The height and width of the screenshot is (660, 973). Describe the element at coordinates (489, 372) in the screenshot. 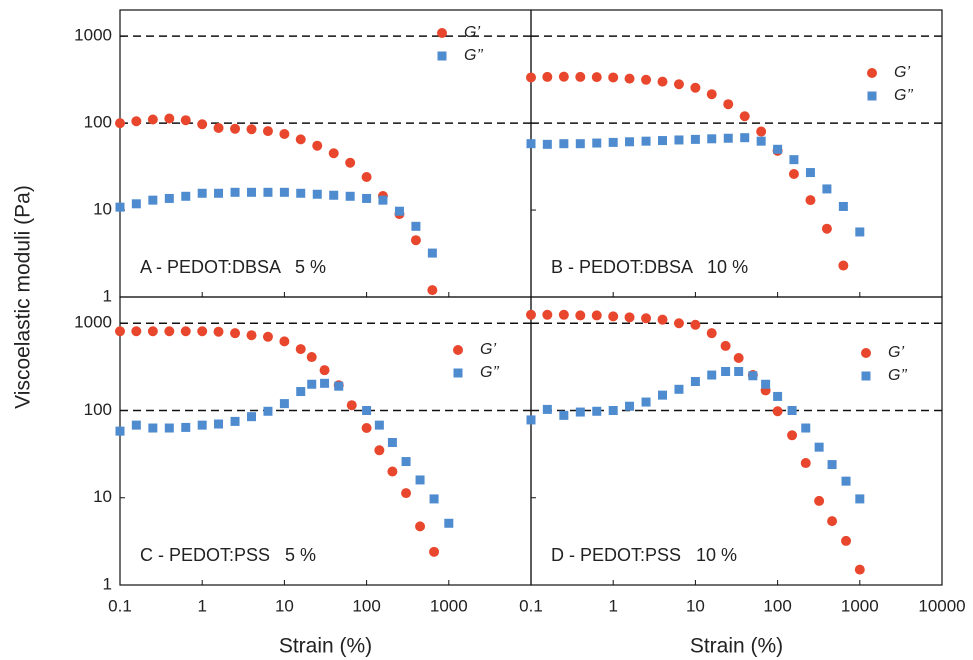

I see `legend-label: G’’` at that location.